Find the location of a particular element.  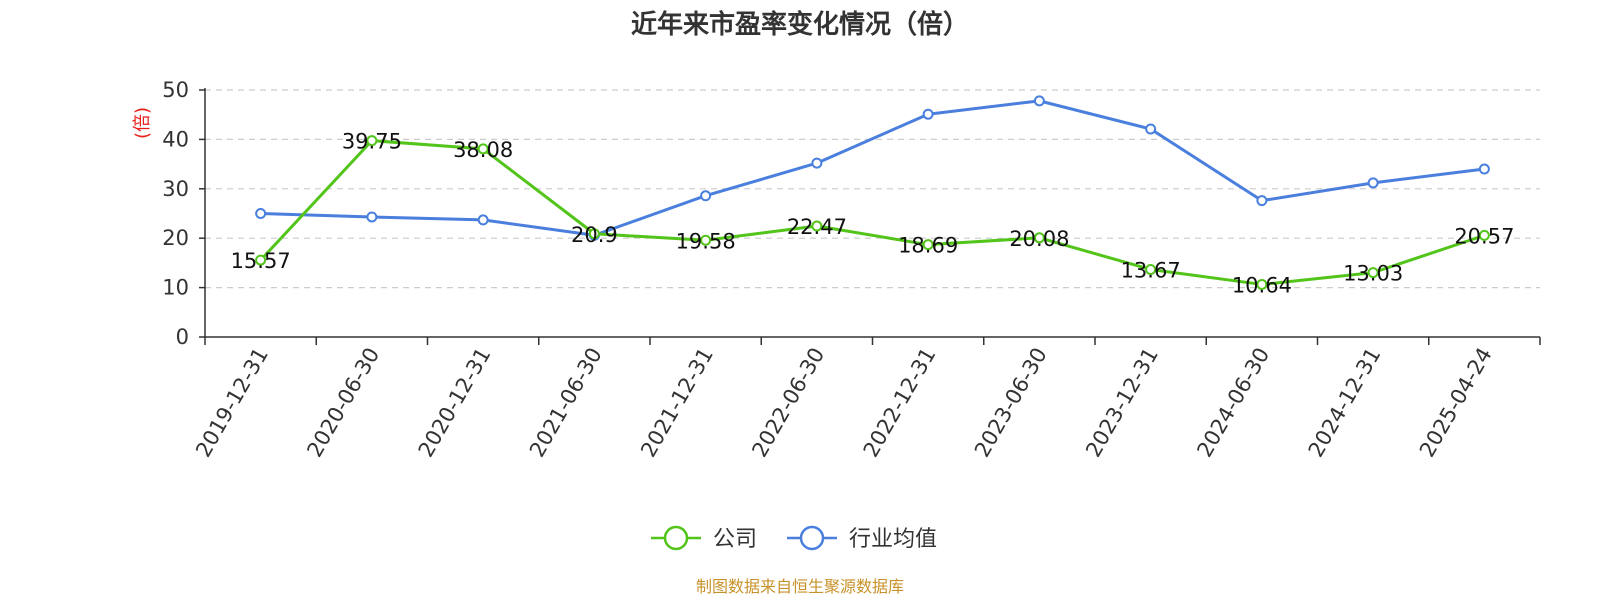

data-label: 20.57 is located at coordinates (1484, 236).